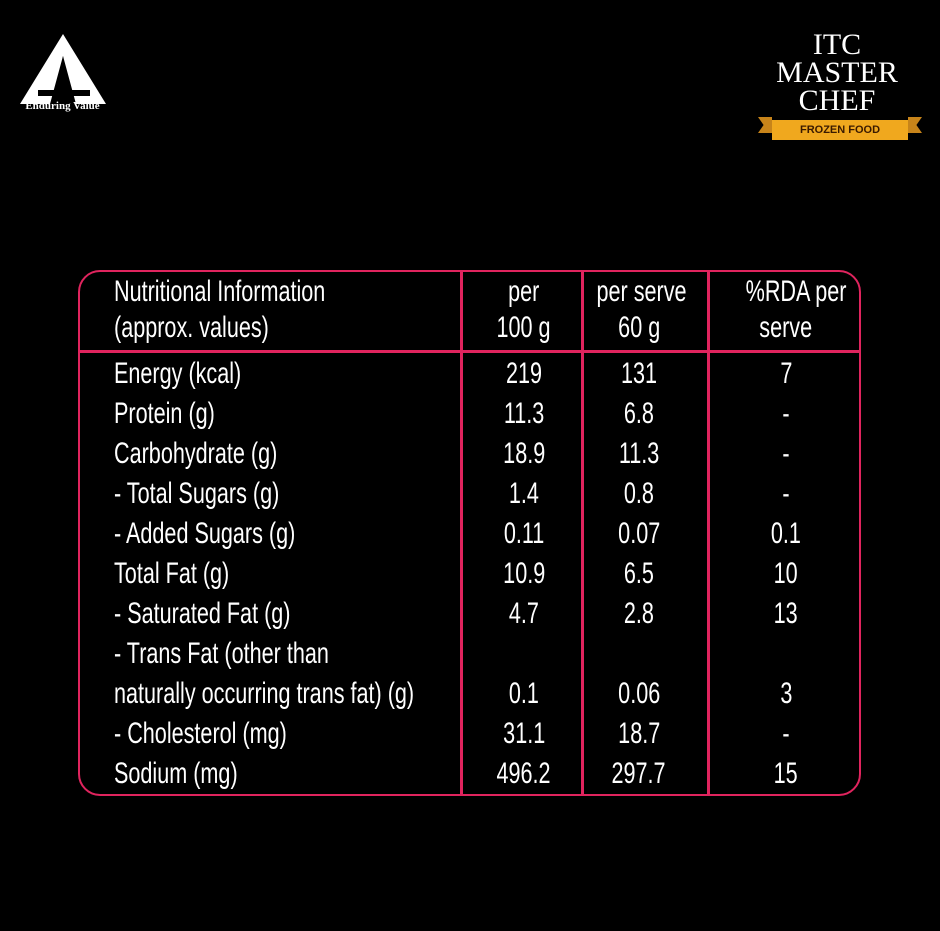  I want to click on logo-line2: MASTER, so click(837, 72).